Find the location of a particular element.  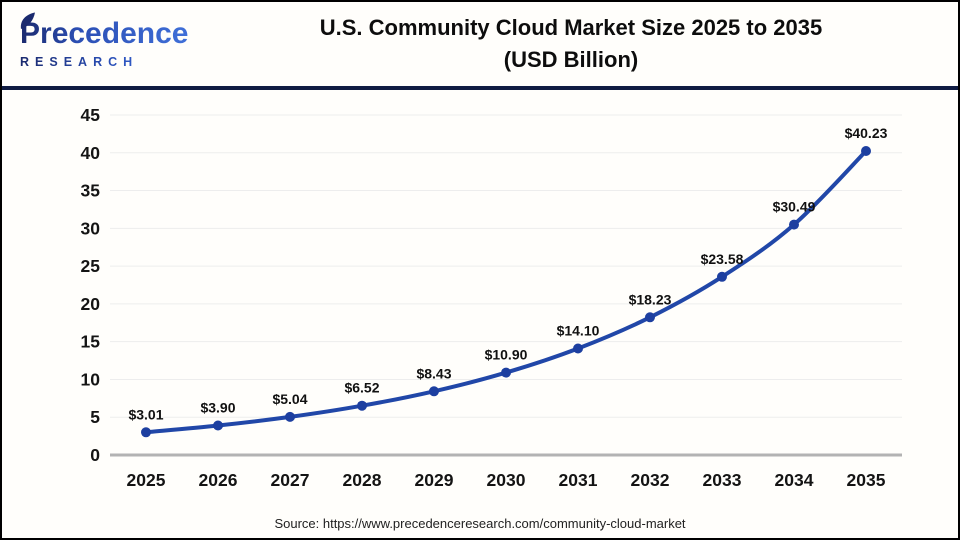

header-divider is located at coordinates (480, 88).